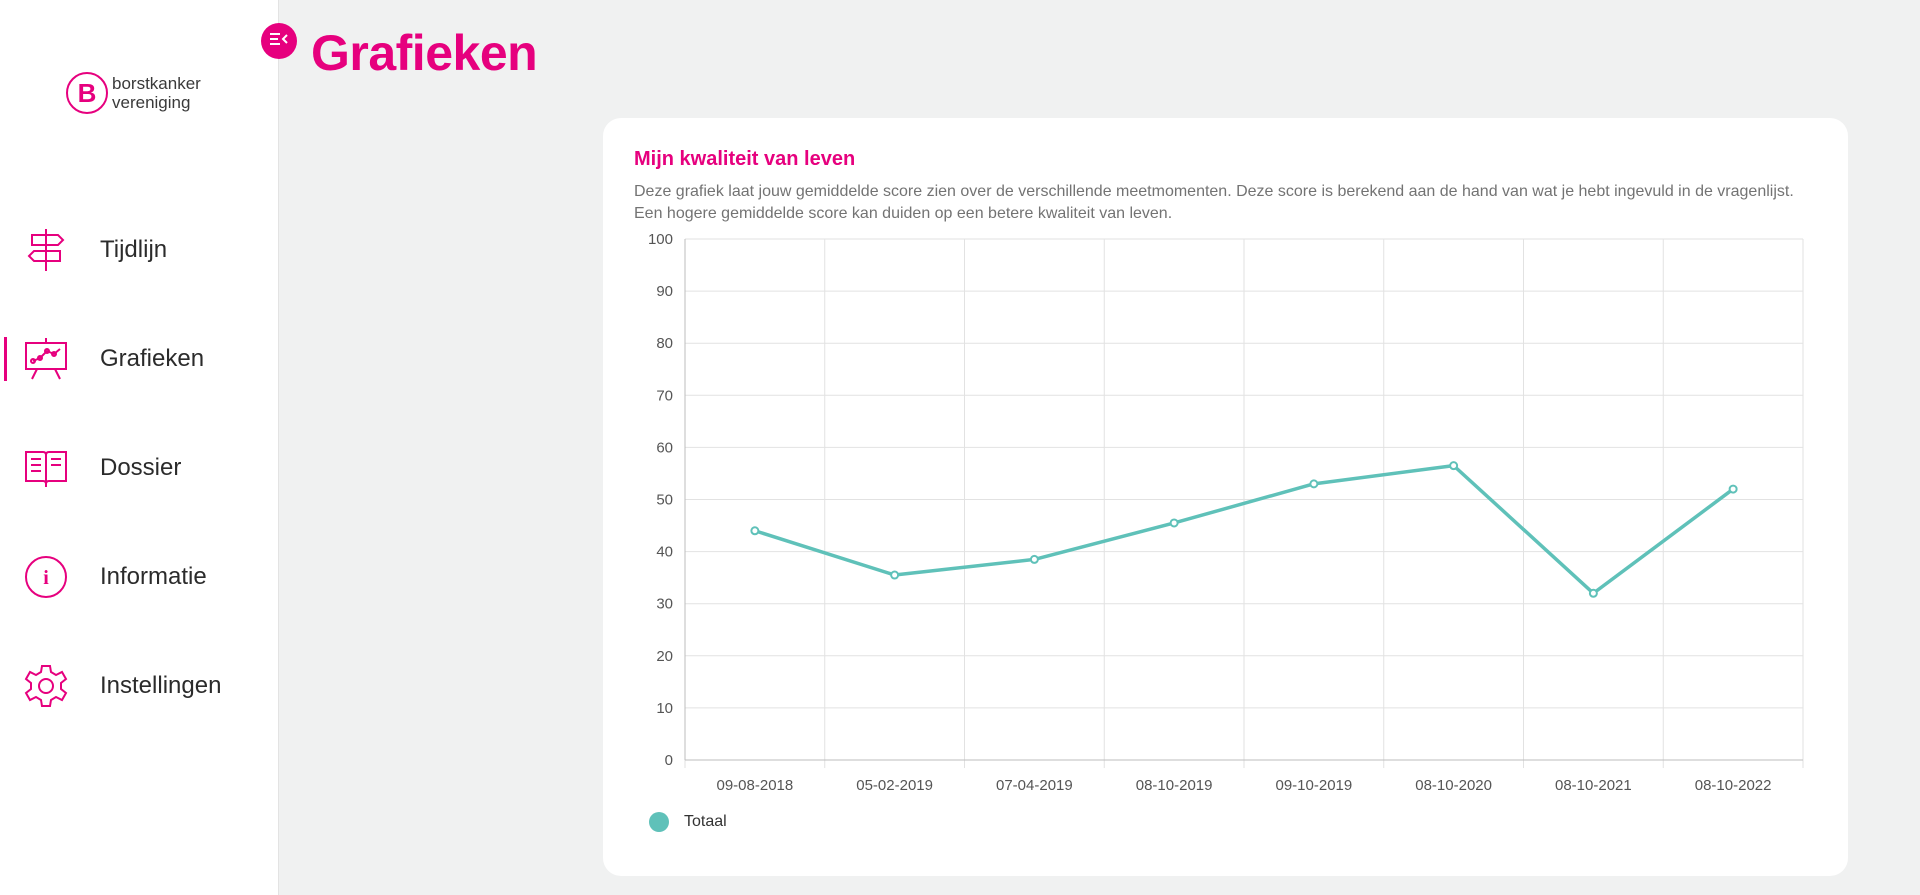 This screenshot has height=895, width=1920. Describe the element at coordinates (664, 500) in the screenshot. I see `y-tick-label: 50` at that location.